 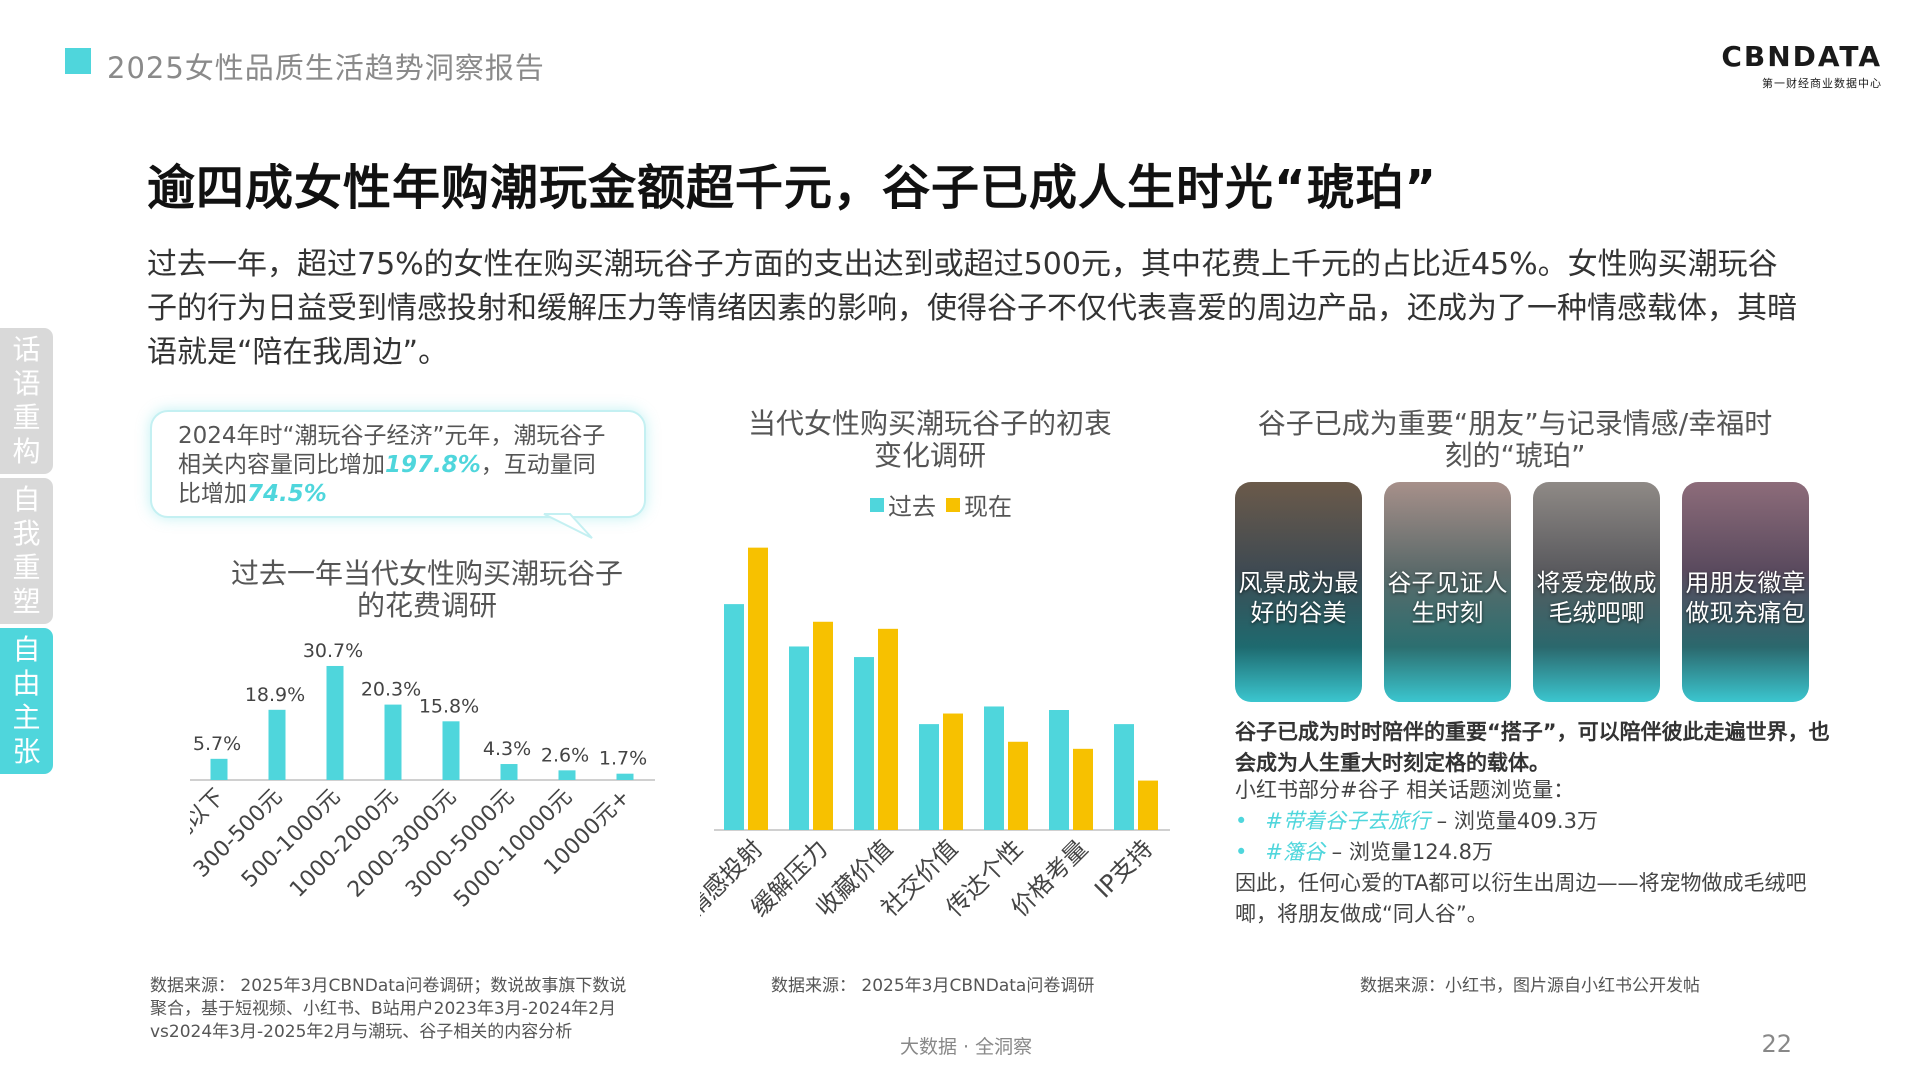 What do you see at coordinates (449, 706) in the screenshot?
I see `chart1-data-label: 15.8%` at bounding box center [449, 706].